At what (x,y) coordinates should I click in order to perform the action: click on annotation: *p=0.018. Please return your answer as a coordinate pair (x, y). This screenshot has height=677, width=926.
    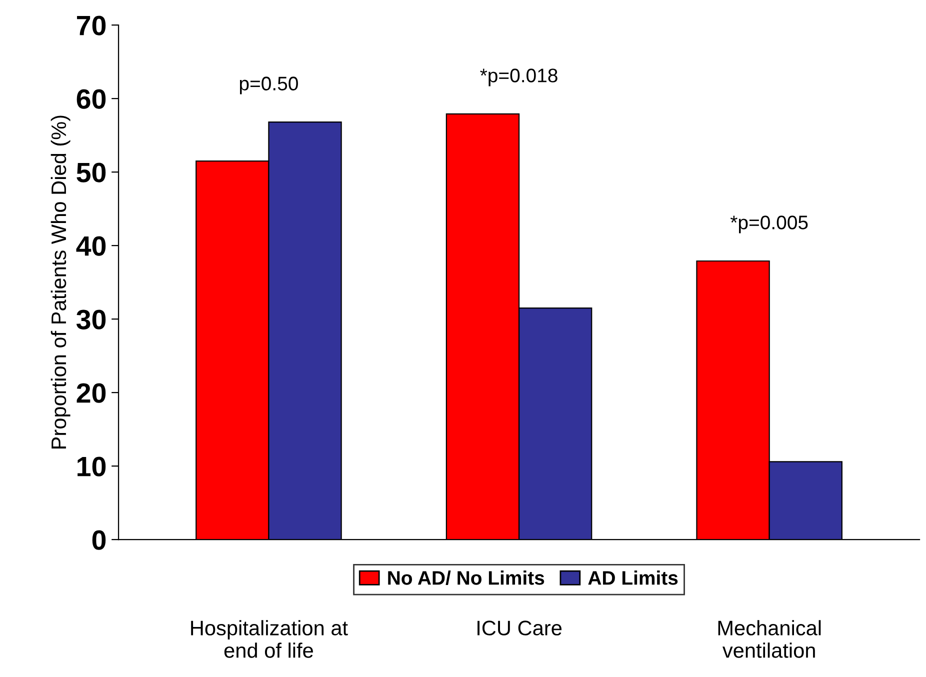
    Looking at the image, I should click on (519, 77).